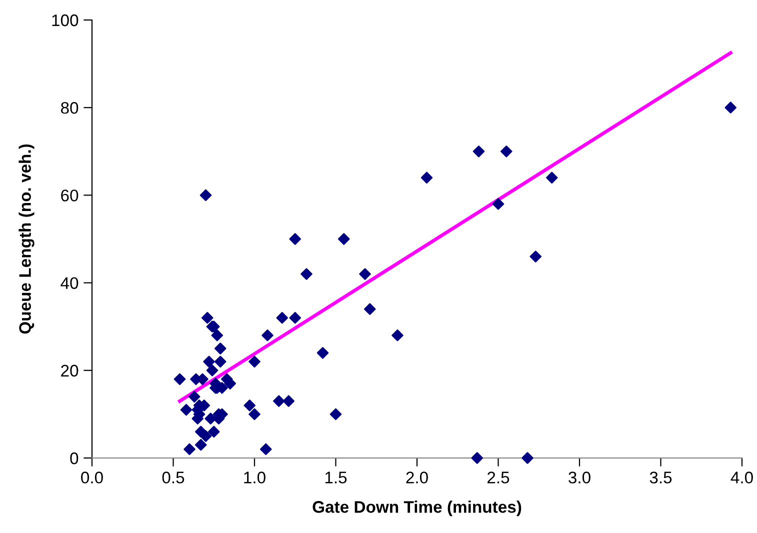  Describe the element at coordinates (255, 478) in the screenshot. I see `x-tick-label: 1.0` at that location.